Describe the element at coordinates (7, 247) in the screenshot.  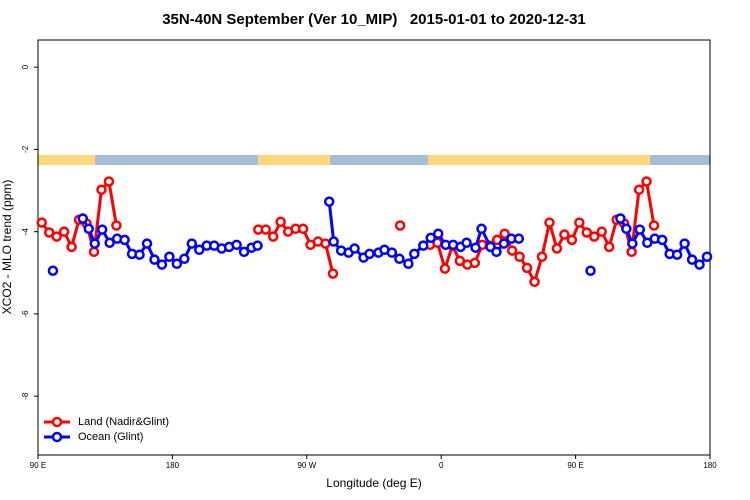
I see `y-axis-label: XCO2 - MLO trend (ppm)` at that location.